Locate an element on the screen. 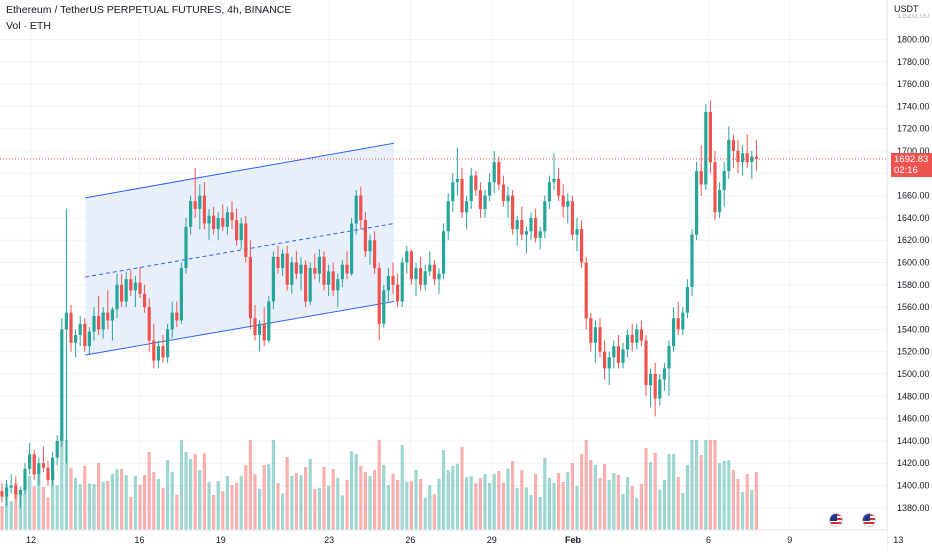 The image size is (932, 555). channel-median-line is located at coordinates (240, 250).